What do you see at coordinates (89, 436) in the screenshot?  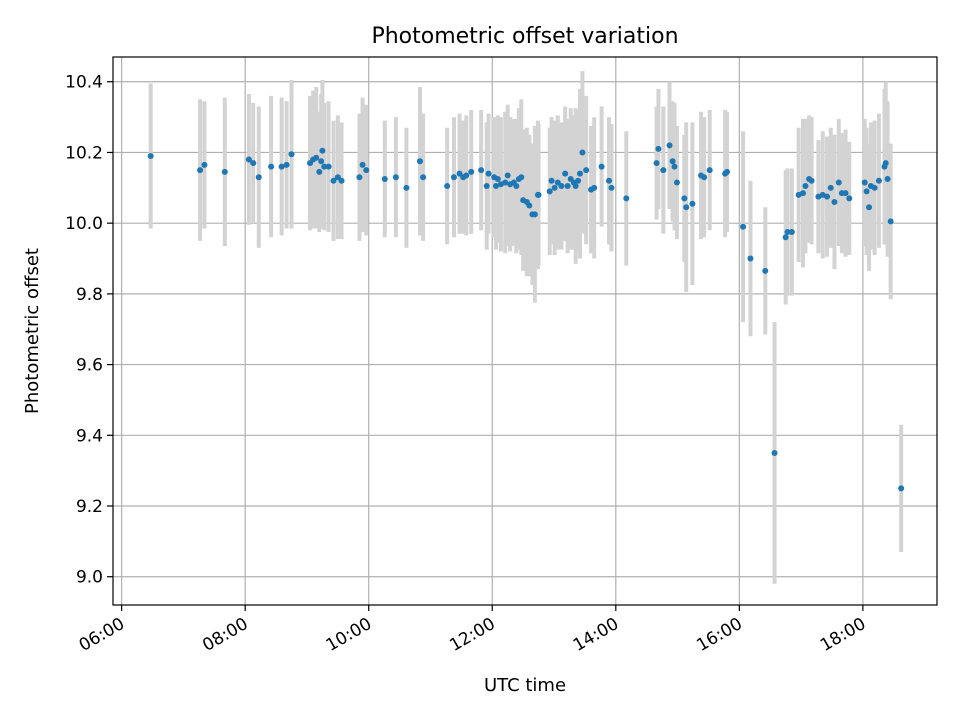 I see `y-tick-label: 9.4` at bounding box center [89, 436].